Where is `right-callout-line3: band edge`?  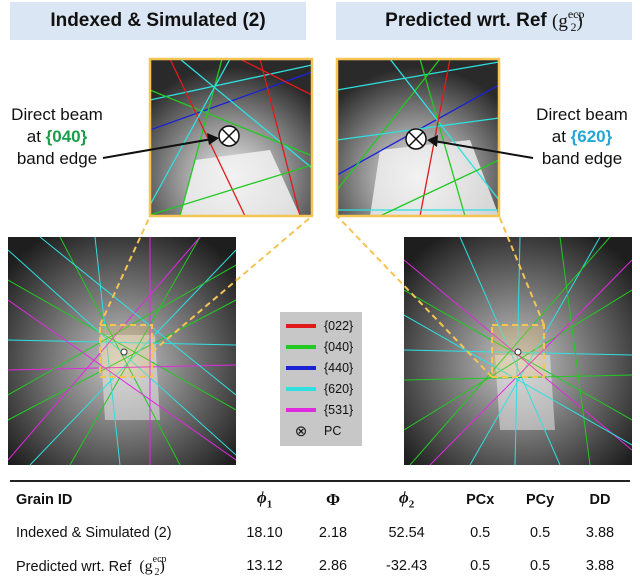
right-callout-line3: band edge is located at coordinates (582, 158).